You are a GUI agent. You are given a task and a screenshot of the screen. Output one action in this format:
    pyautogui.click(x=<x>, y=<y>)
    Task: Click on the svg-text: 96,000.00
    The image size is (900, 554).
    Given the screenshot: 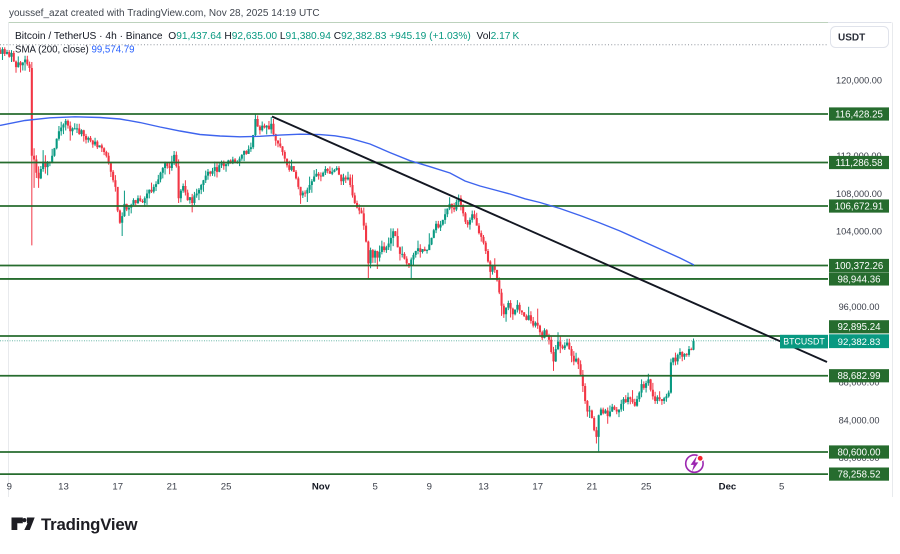 What is the action you would take?
    pyautogui.click(x=859, y=307)
    